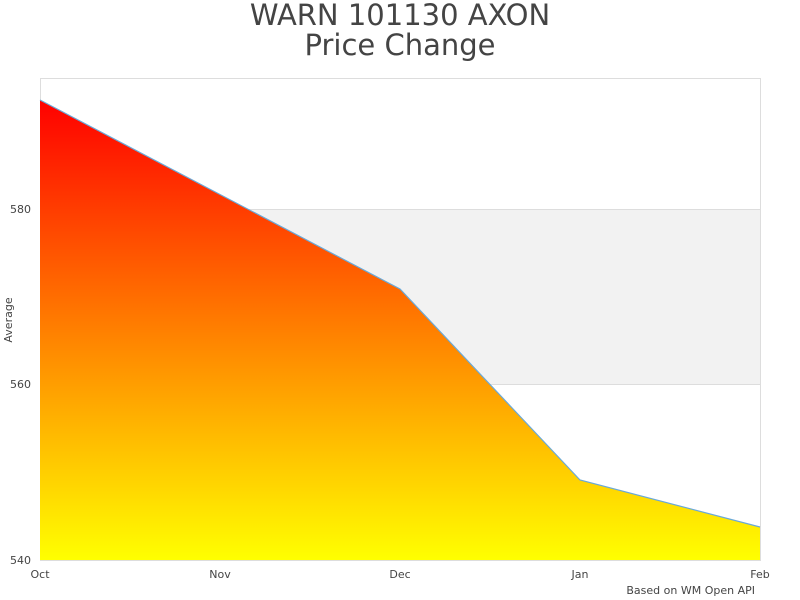 This screenshot has height=600, width=800. Describe the element at coordinates (400, 45) in the screenshot. I see `chart-title-line2: Price Change` at that location.